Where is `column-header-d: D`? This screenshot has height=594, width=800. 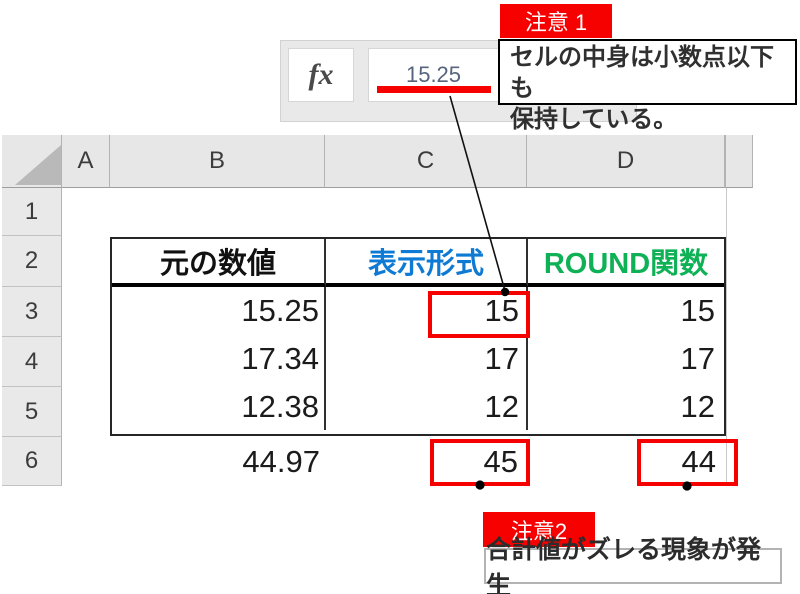
column-header-d: D is located at coordinates (626, 161).